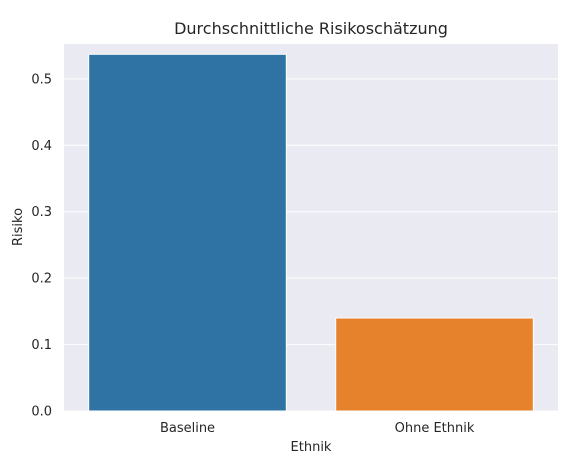  Describe the element at coordinates (435, 428) in the screenshot. I see `x-tick-label: Ohne Ethnik` at that location.